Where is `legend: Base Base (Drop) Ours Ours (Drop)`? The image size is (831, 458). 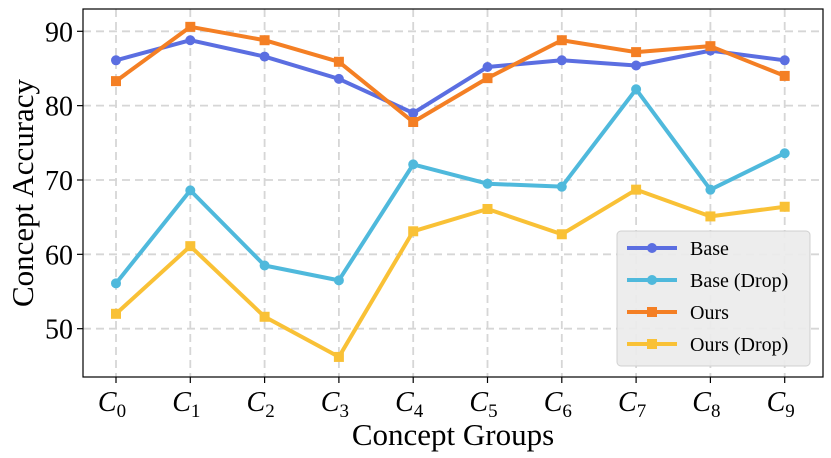 legend: Base Base (Drop) Ours Ours (Drop) is located at coordinates (713, 298).